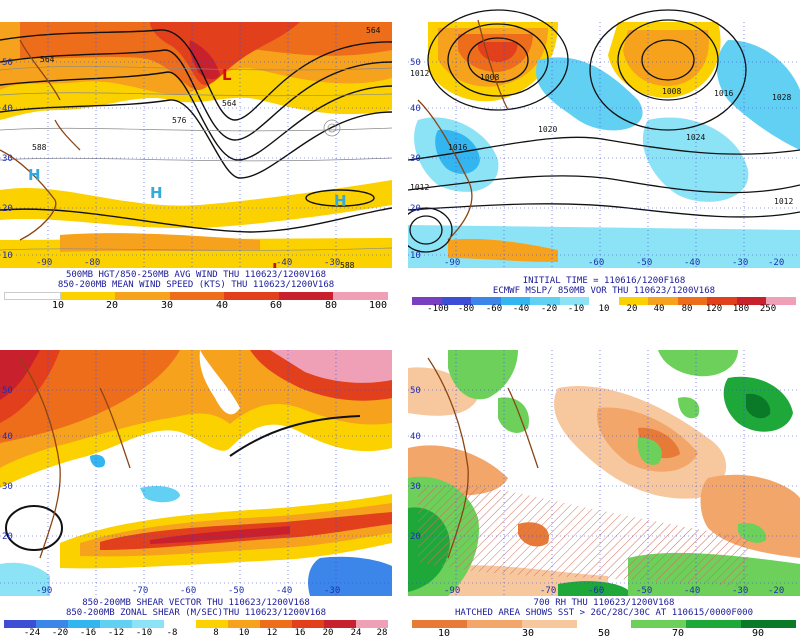 Image resolution: width=800 pixels, height=640 pixels. What do you see at coordinates (32, 633) in the screenshot?
I see `colorbar-tick: -24` at bounding box center [32, 633].